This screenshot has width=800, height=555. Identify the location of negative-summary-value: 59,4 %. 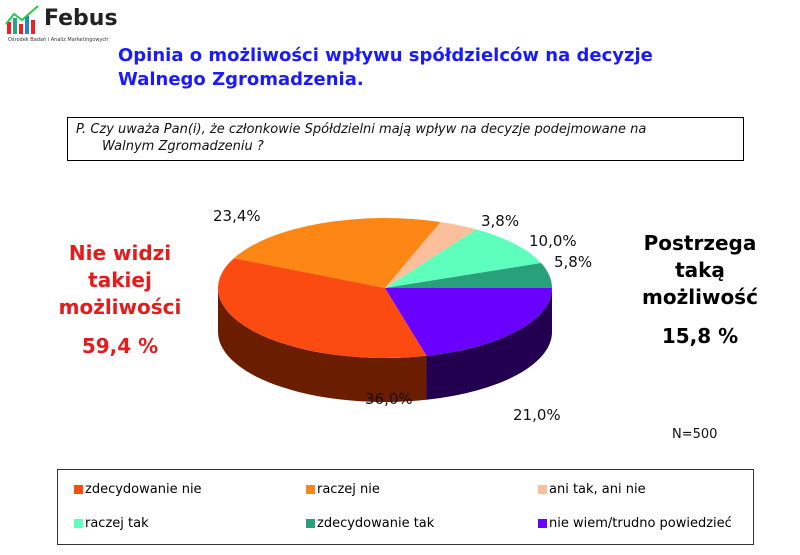
(120, 346).